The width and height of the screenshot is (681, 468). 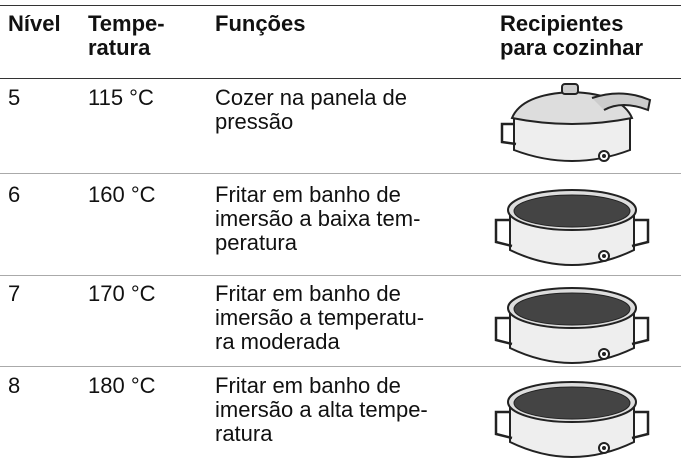 I want to click on header-cell: Funções, so click(x=260, y=23).